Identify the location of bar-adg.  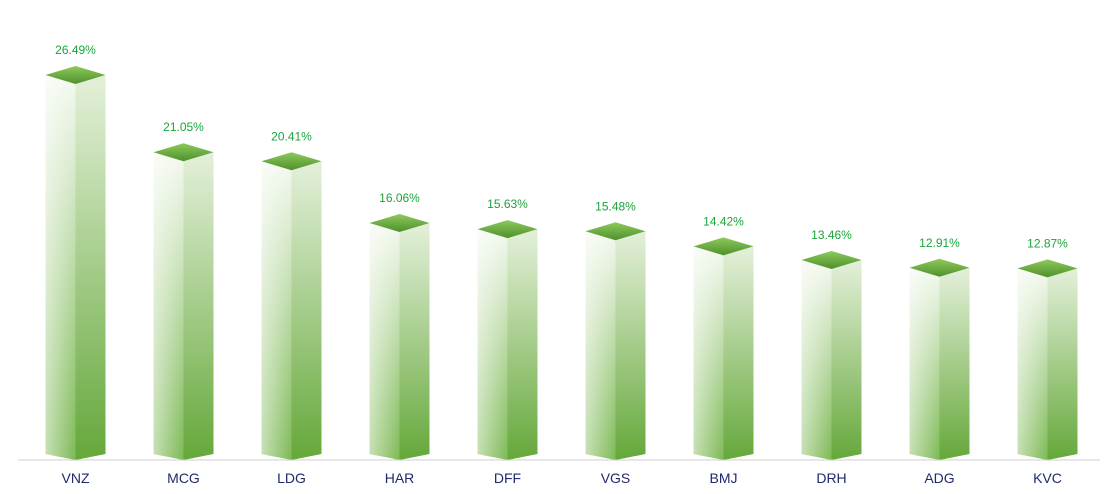
(939, 359).